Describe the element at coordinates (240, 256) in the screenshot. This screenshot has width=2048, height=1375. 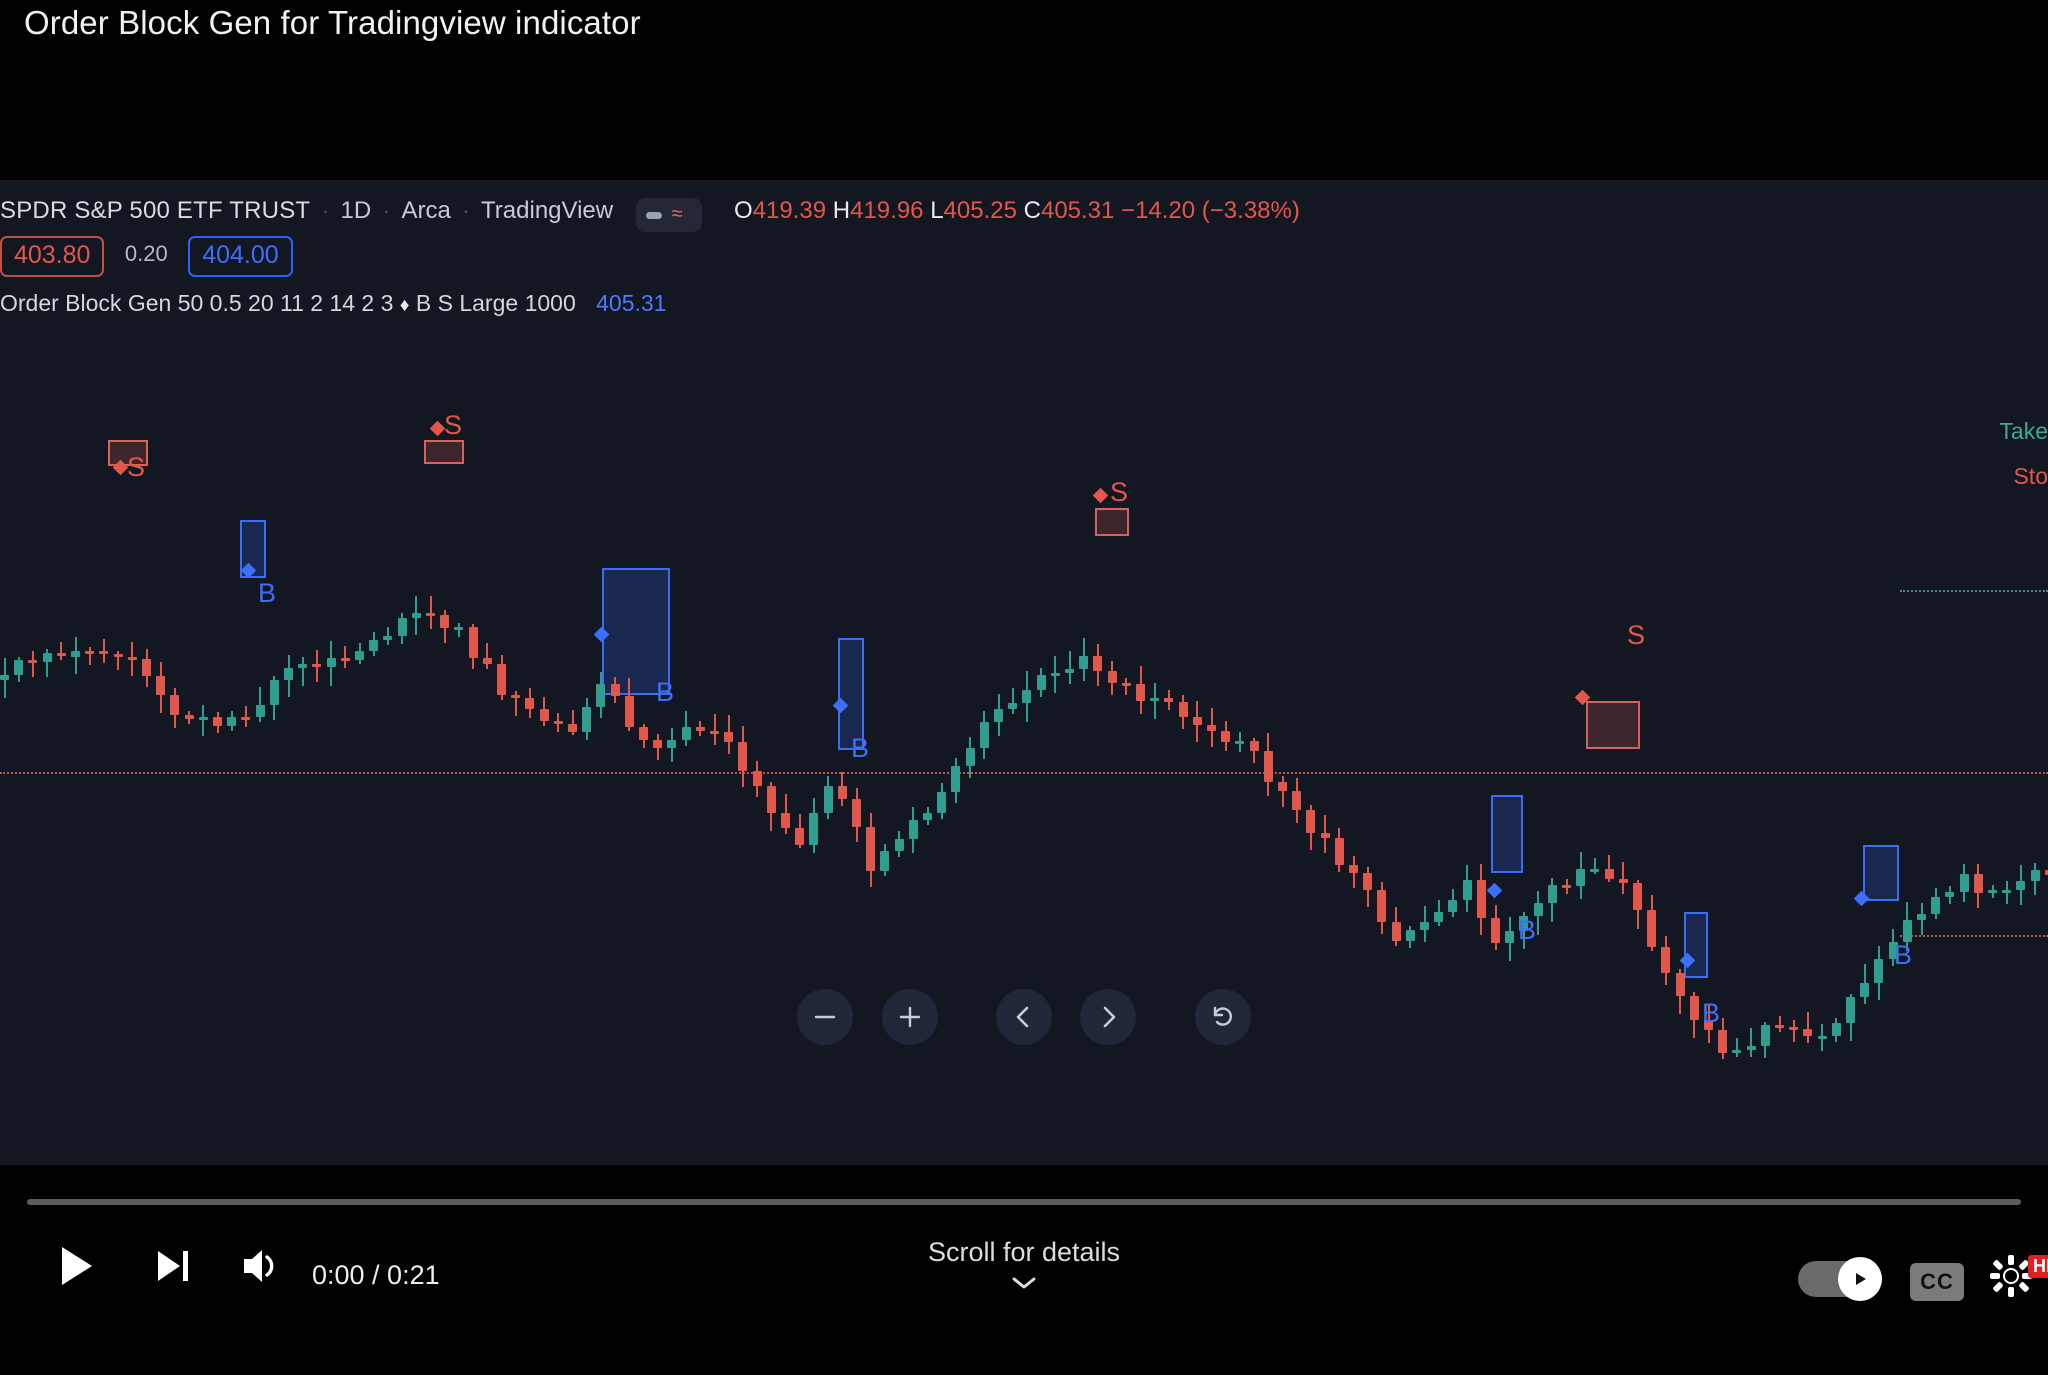
I see `ask-price-badge: 404.00` at that location.